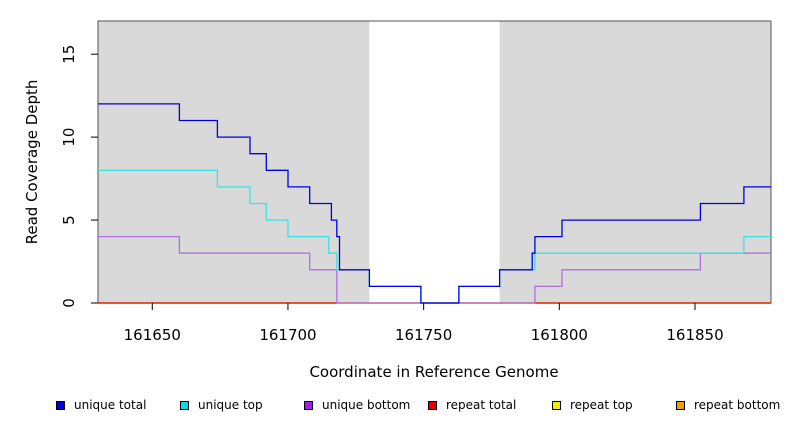 This screenshot has height=432, width=792. What do you see at coordinates (69, 54) in the screenshot?
I see `y-tick-label: 15` at bounding box center [69, 54].